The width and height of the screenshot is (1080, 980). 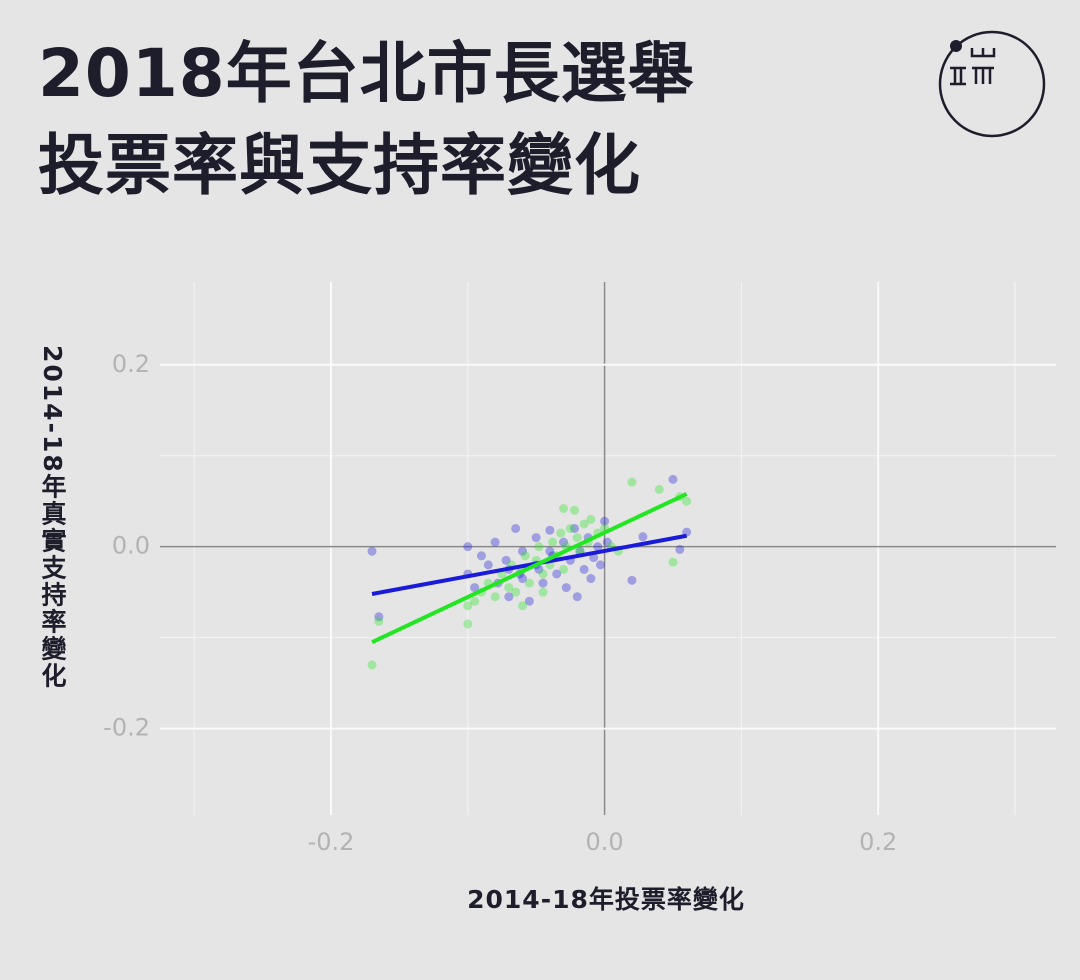 What do you see at coordinates (52, 517) in the screenshot?
I see `y-axis-label: 2014-18年真實支持率變化` at bounding box center [52, 517].